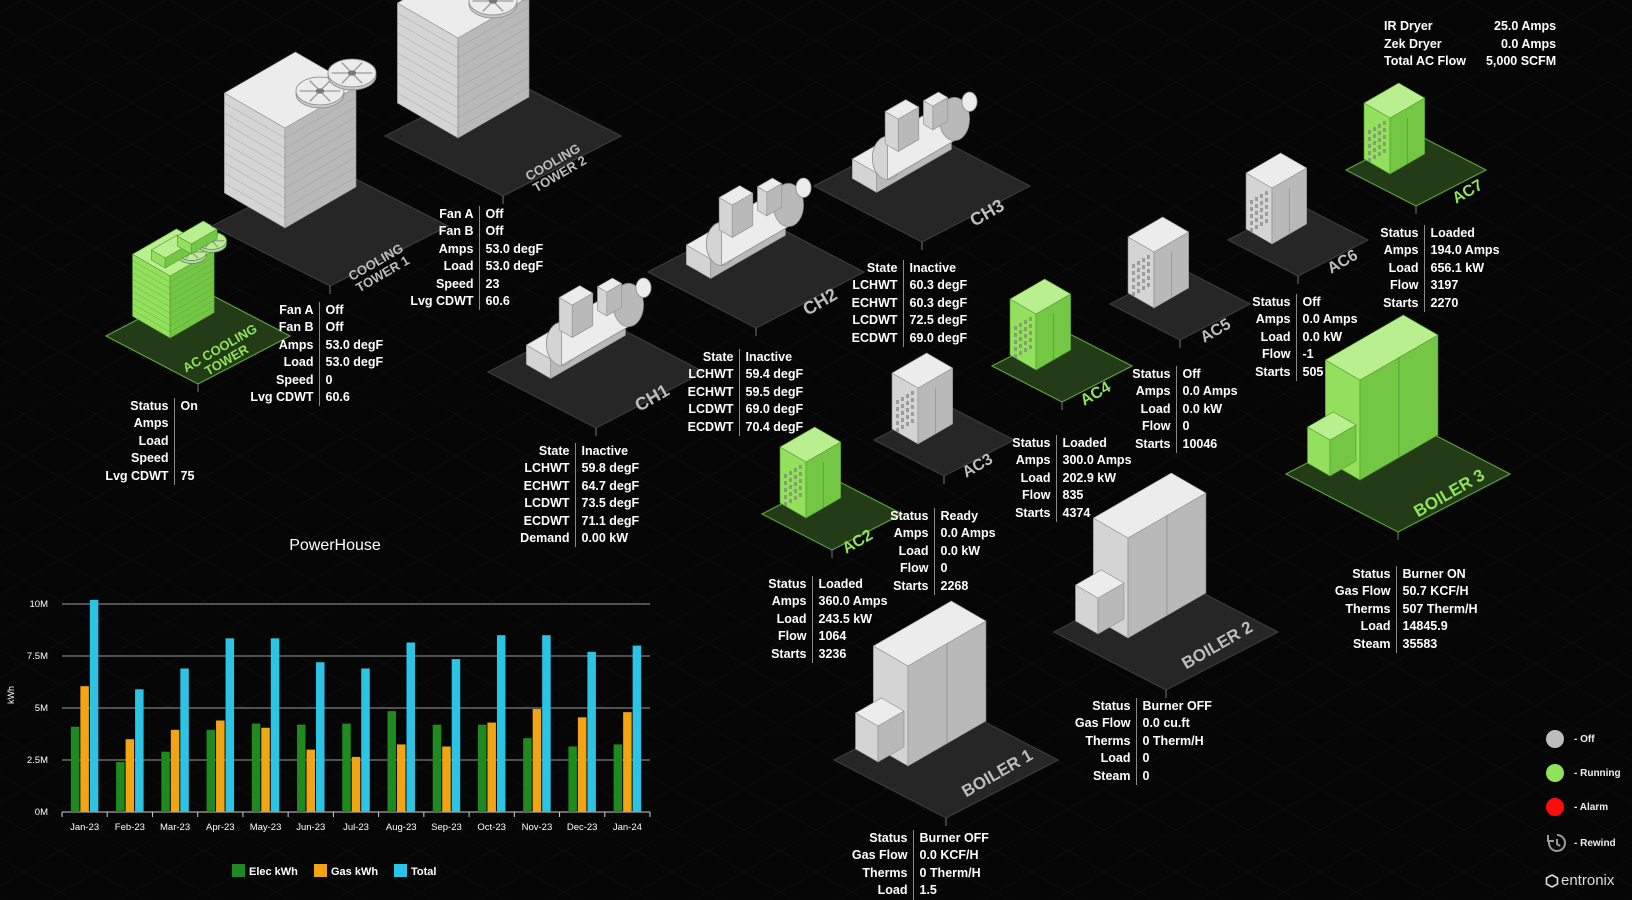 Image resolution: width=1632 pixels, height=900 pixels. I want to click on ac4-unit: AC4, so click(1062, 344).